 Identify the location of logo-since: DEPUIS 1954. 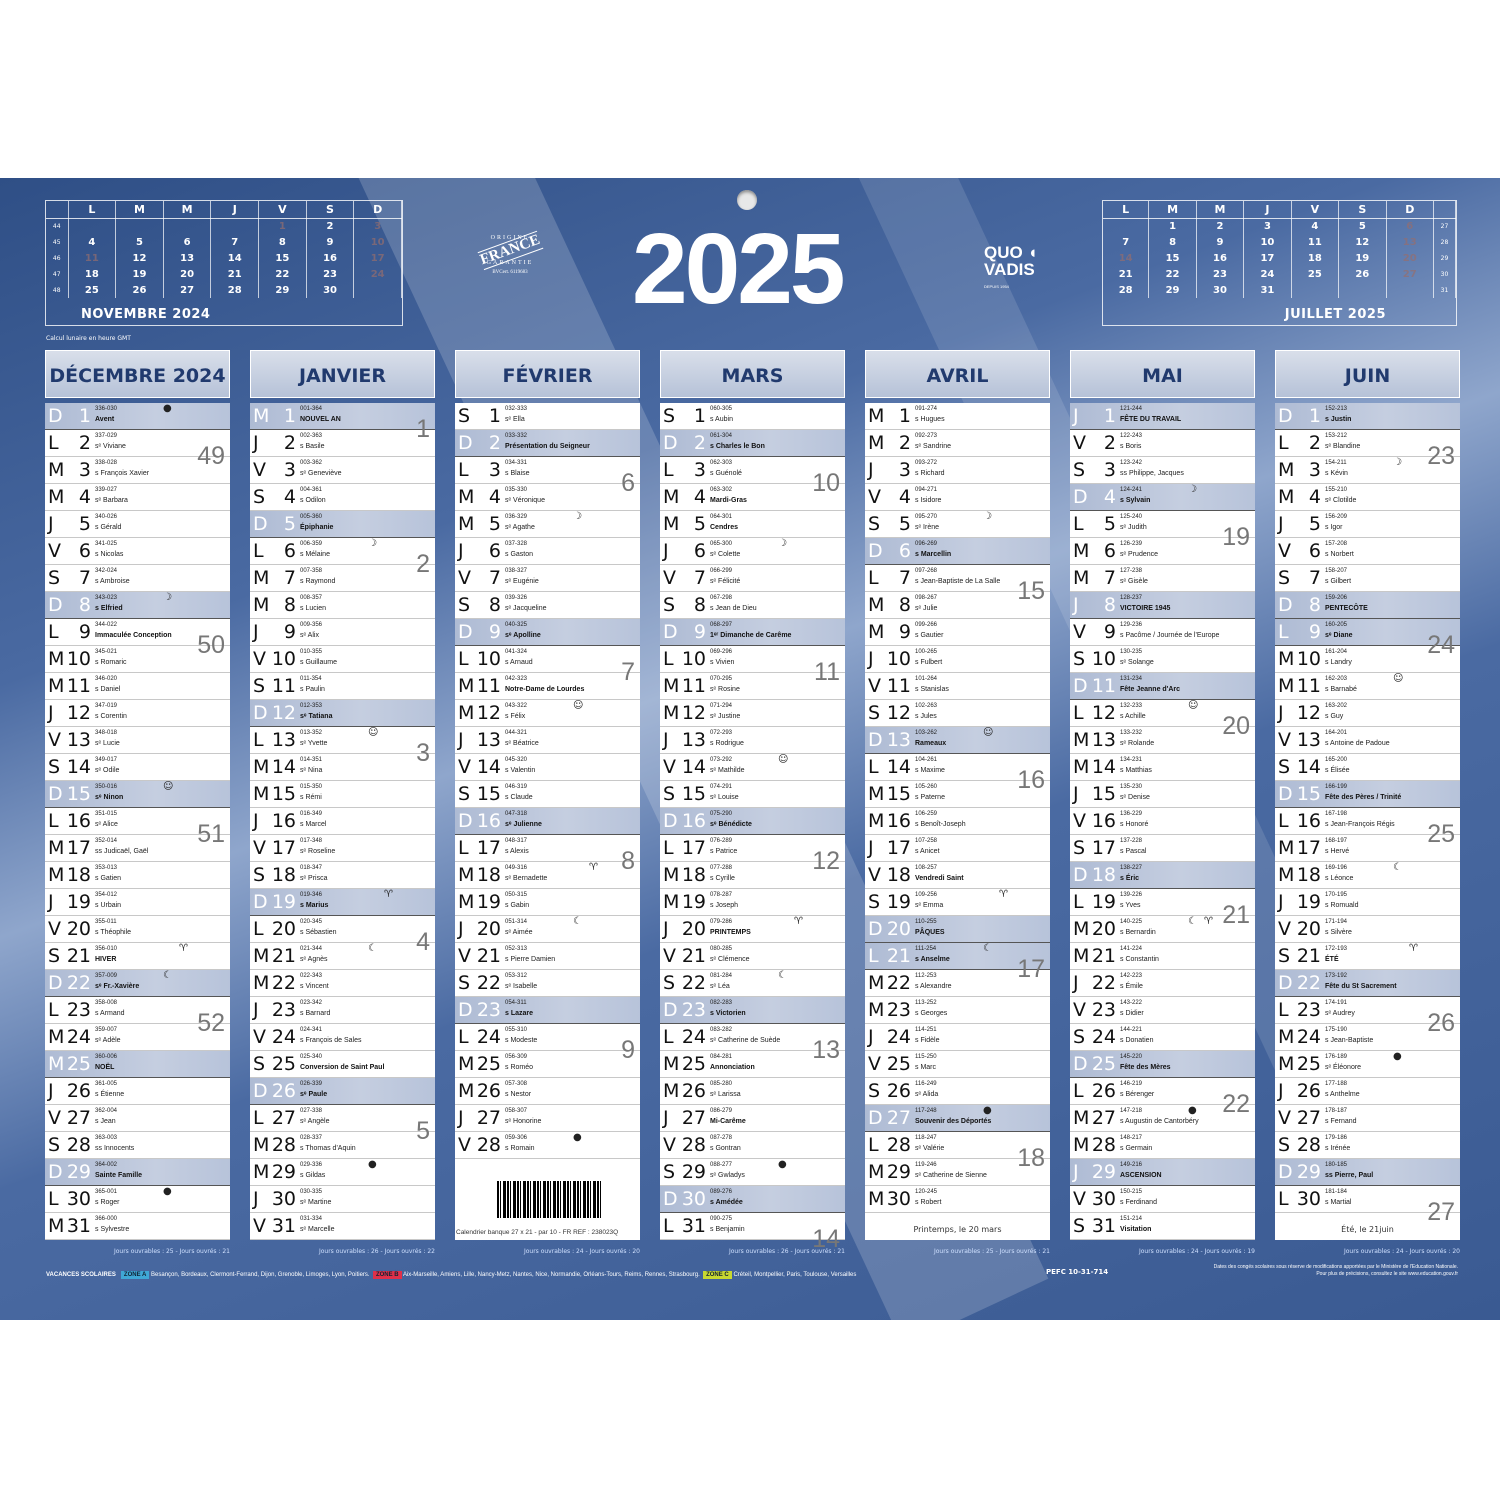
(996, 286).